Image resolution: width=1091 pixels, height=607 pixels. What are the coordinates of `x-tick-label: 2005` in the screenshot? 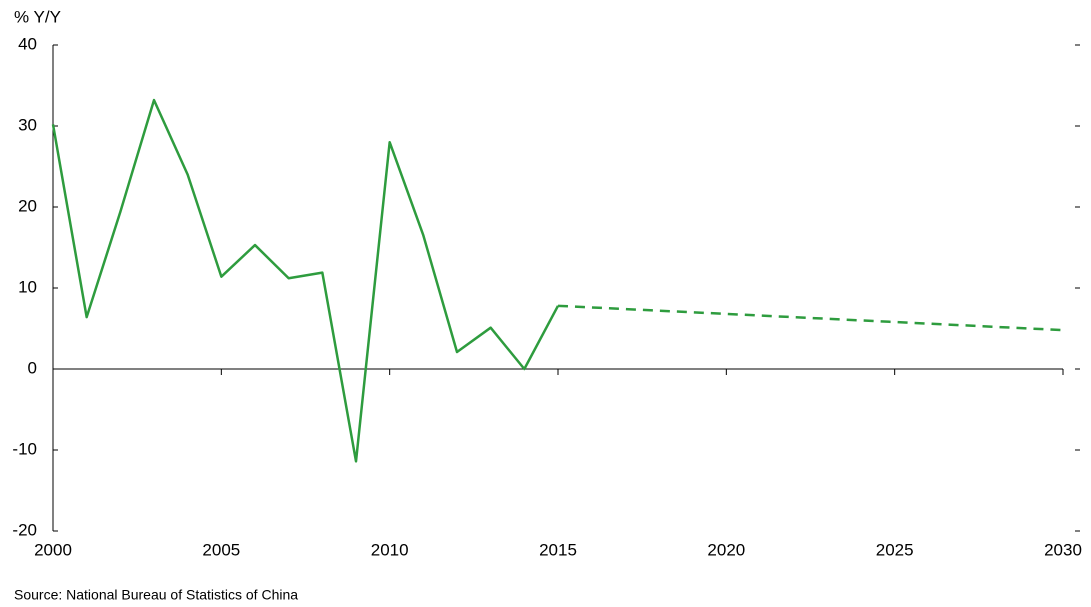 It's located at (221, 549).